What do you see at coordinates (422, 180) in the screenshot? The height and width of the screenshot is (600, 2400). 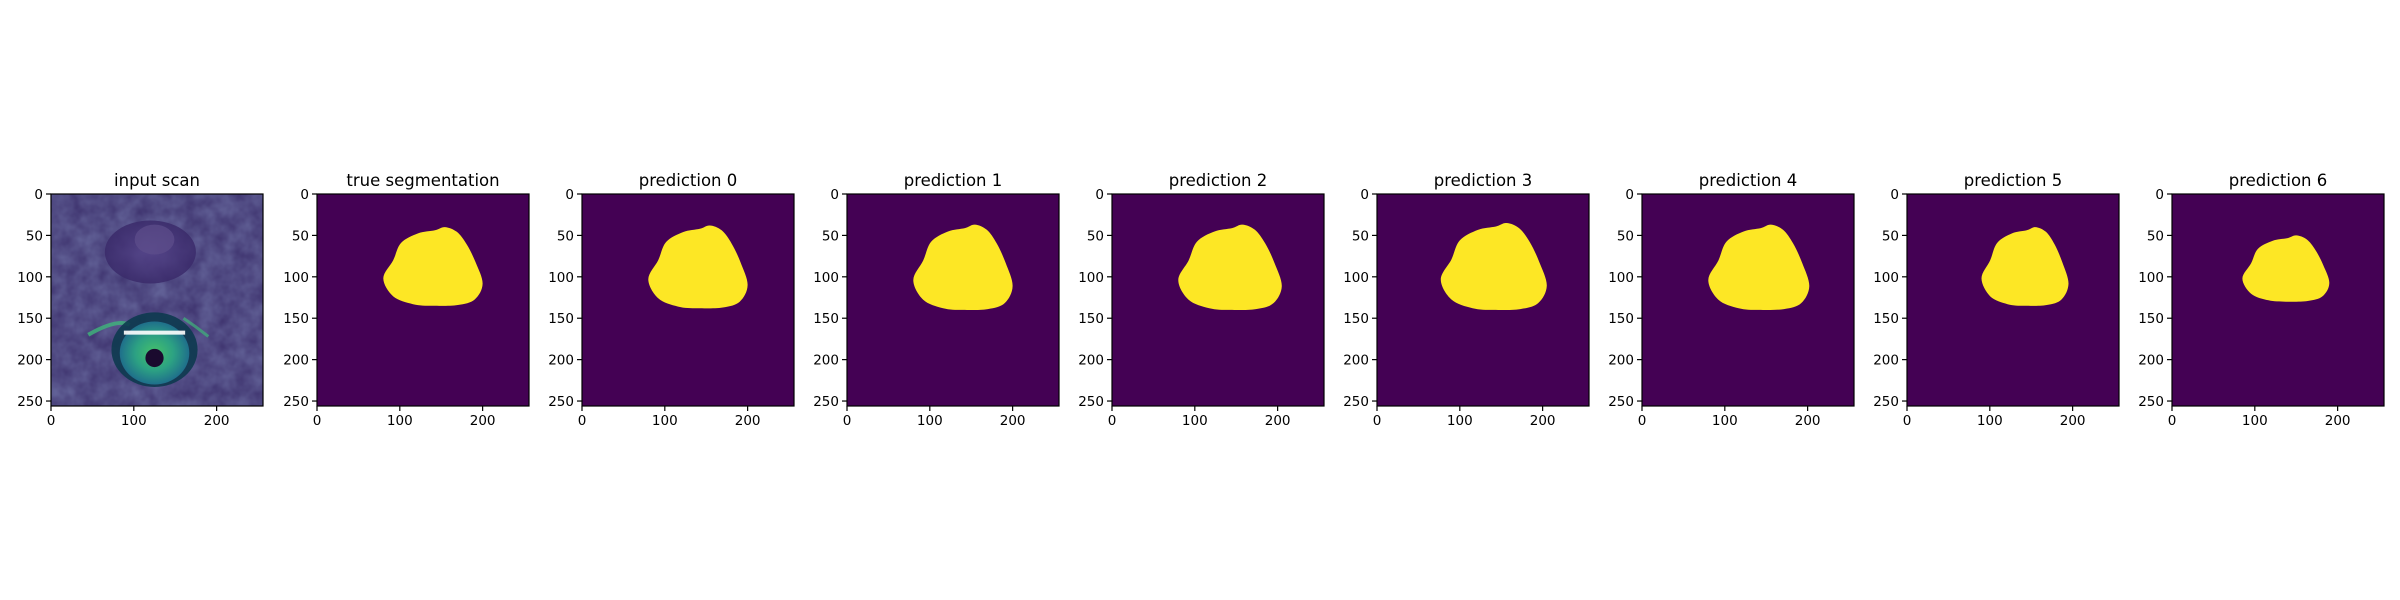 I see `panel-title: true segmentation` at bounding box center [422, 180].